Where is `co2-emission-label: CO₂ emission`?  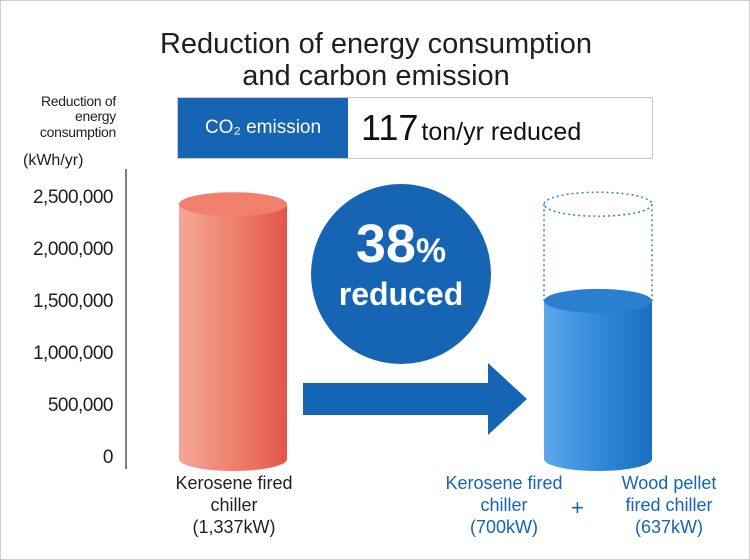 co2-emission-label: CO₂ emission is located at coordinates (263, 128).